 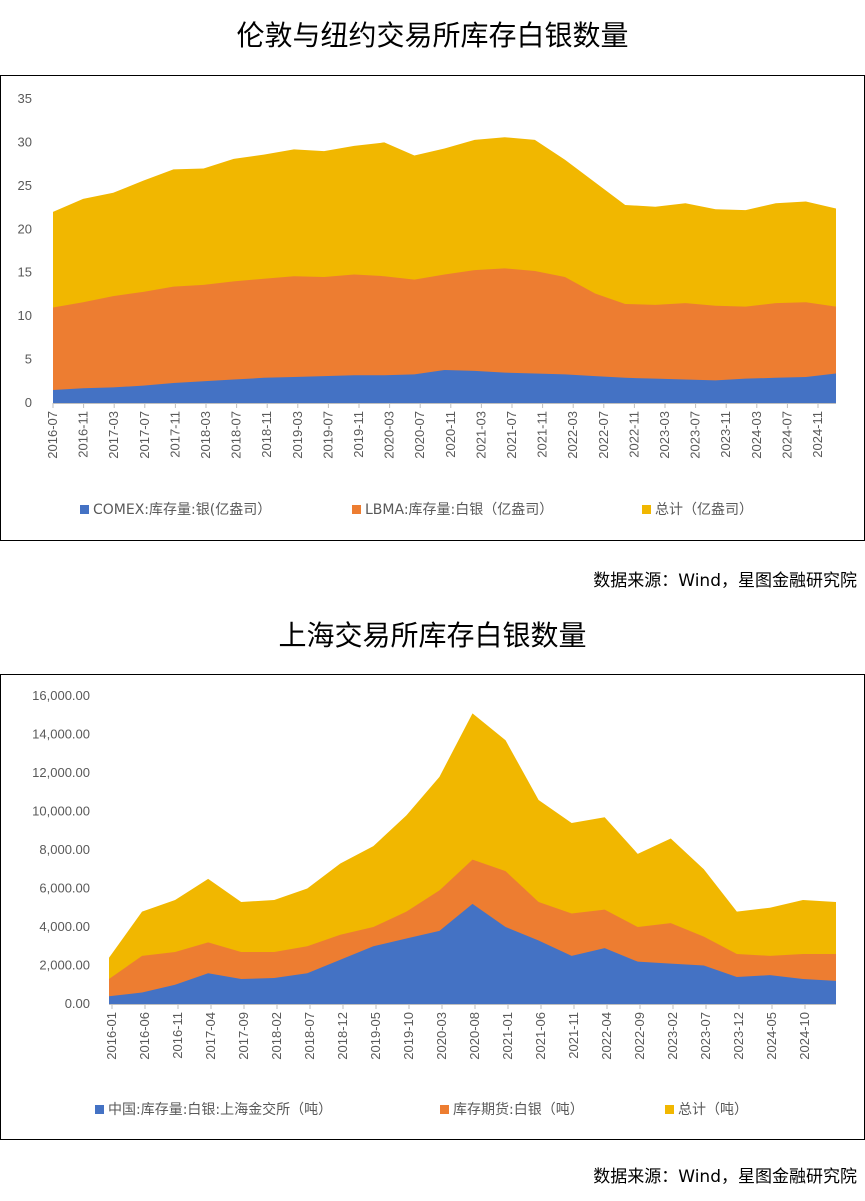 I want to click on legend-label-1: LBMA:库存量:白银（亿盎司）, so click(x=459, y=510).